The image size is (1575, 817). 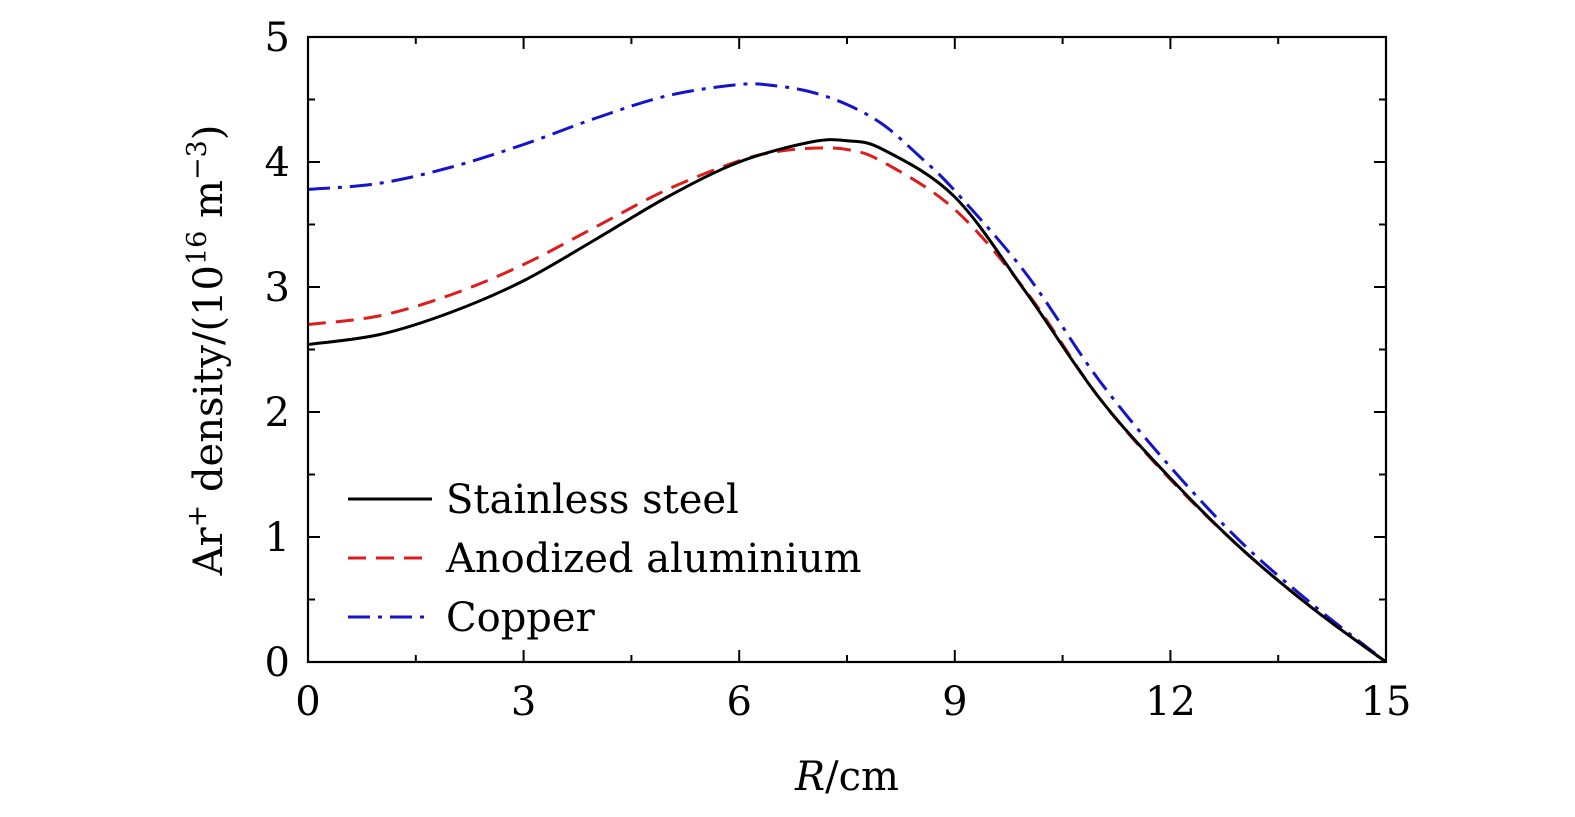 I want to click on y-axis-label-part: ), so click(x=209, y=133).